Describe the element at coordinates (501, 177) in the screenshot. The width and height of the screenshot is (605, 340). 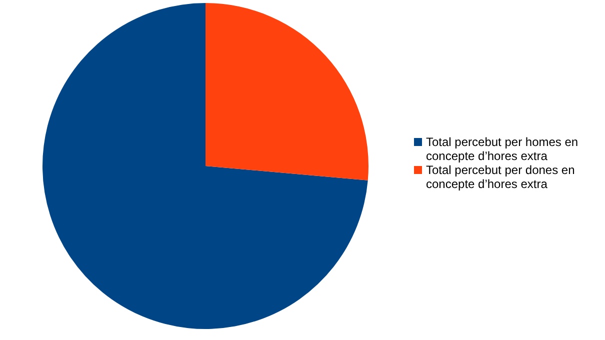
I see `legend-label: Total percebut per dones en concepte d’hores extra` at that location.